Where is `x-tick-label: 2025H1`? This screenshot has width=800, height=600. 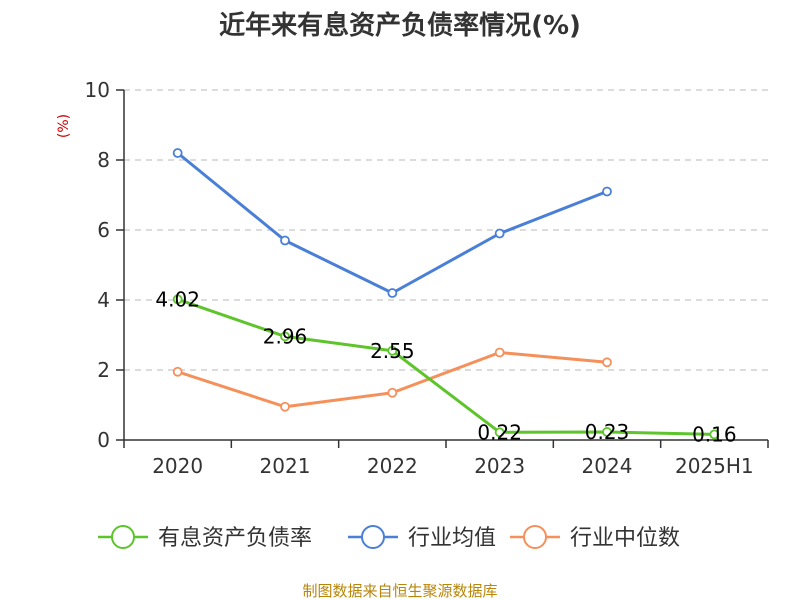
x-tick-label: 2025H1 is located at coordinates (714, 466).